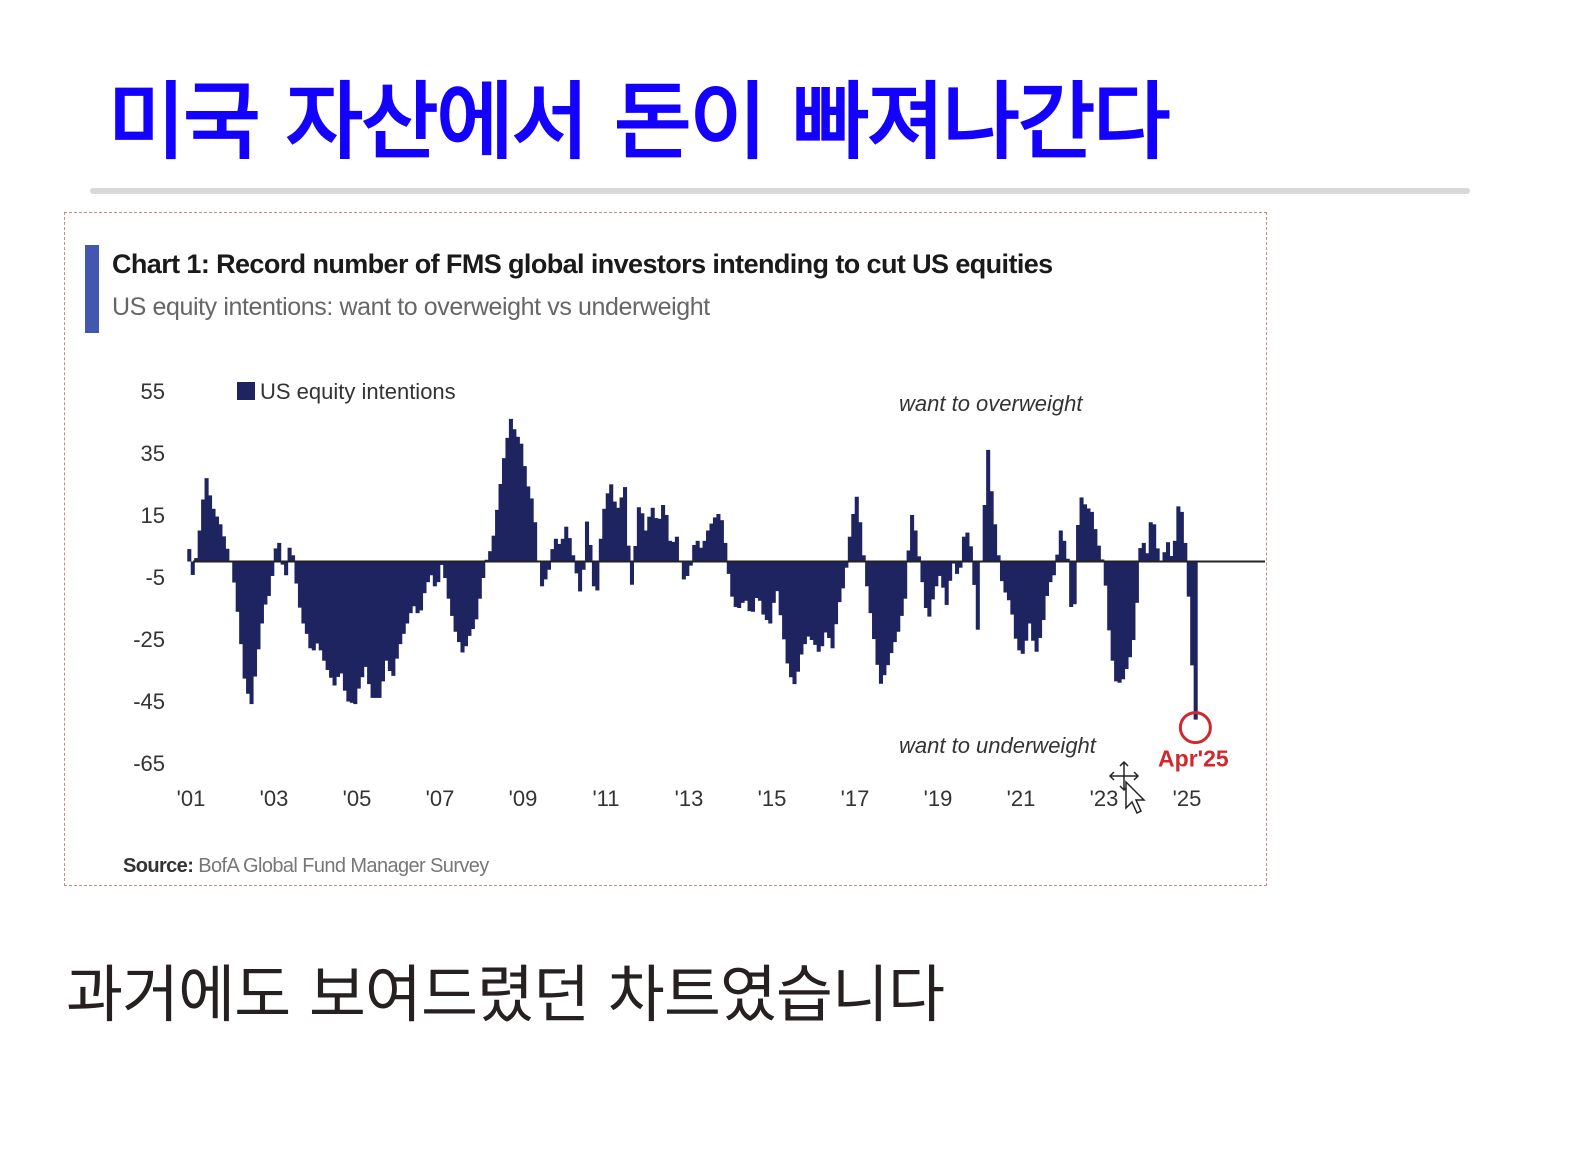 The image size is (1586, 1170). I want to click on y-tick-label: 15, so click(153, 515).